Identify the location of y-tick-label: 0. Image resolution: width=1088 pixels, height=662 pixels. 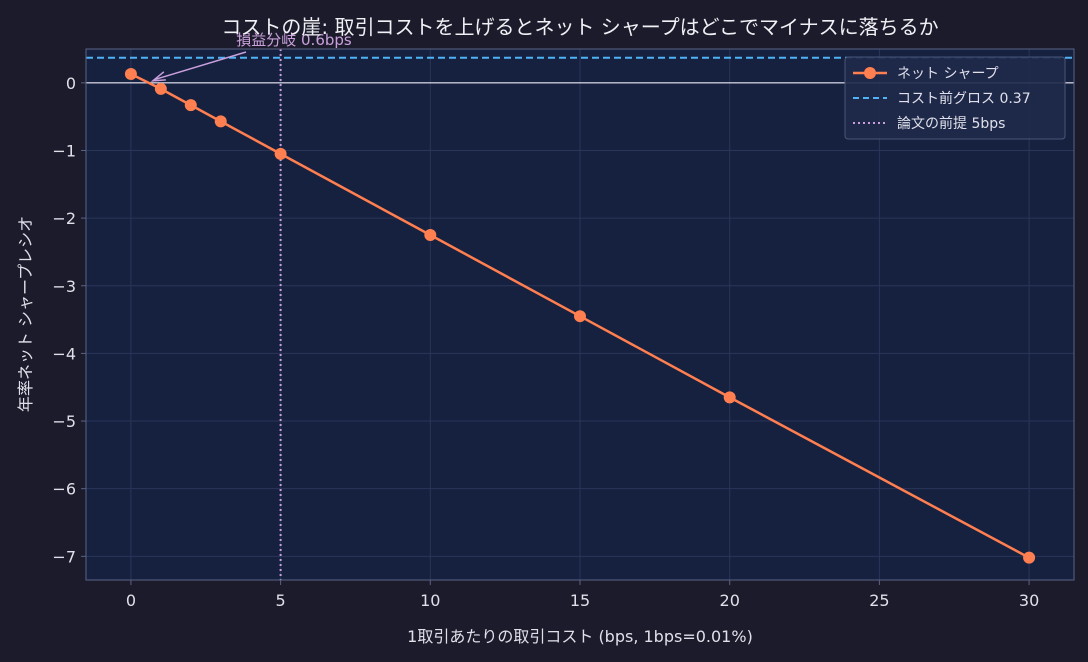
(71, 83).